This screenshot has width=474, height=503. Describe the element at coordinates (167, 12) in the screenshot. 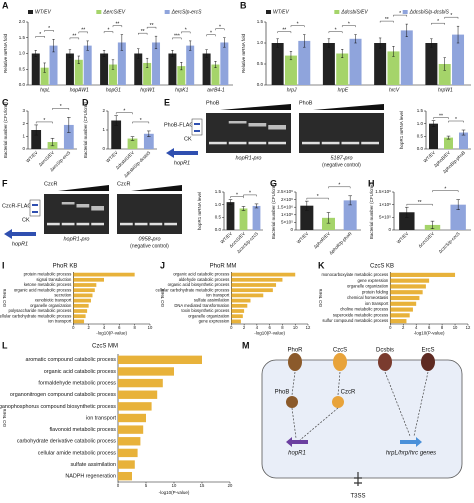

I see `legend-swatch` at that location.